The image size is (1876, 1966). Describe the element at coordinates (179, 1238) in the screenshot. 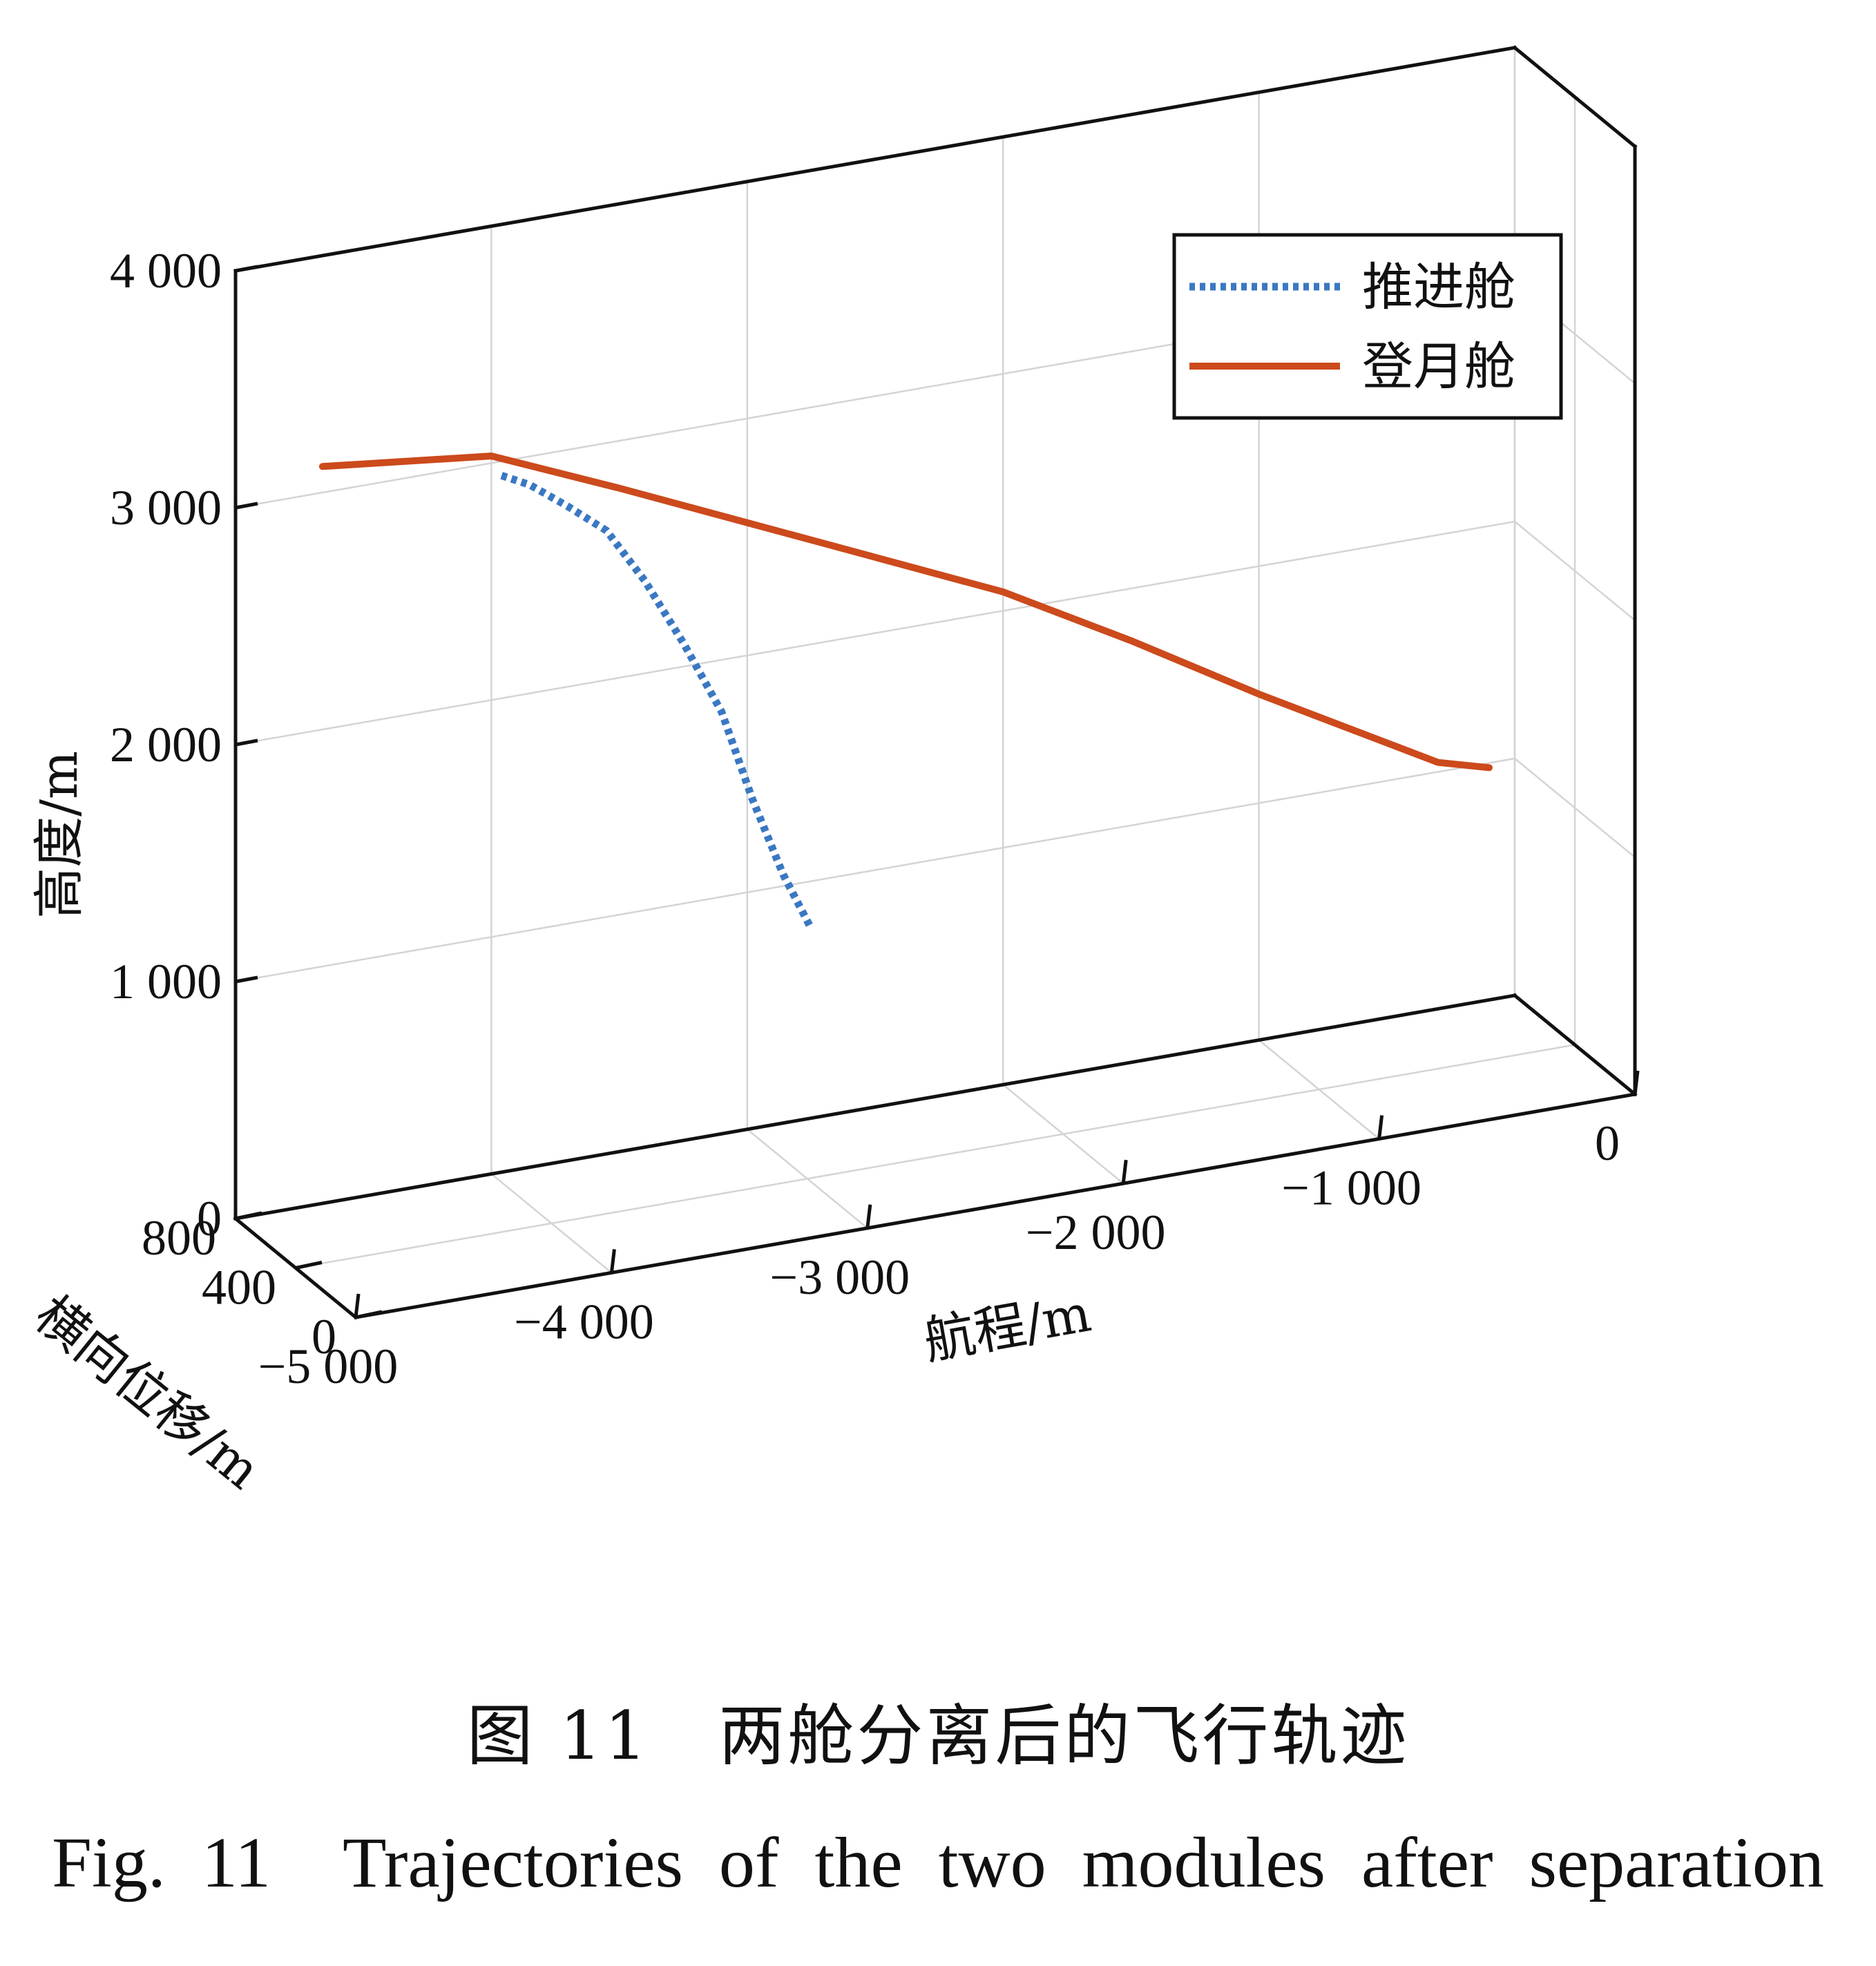

I see `y-tick-label: 800` at that location.